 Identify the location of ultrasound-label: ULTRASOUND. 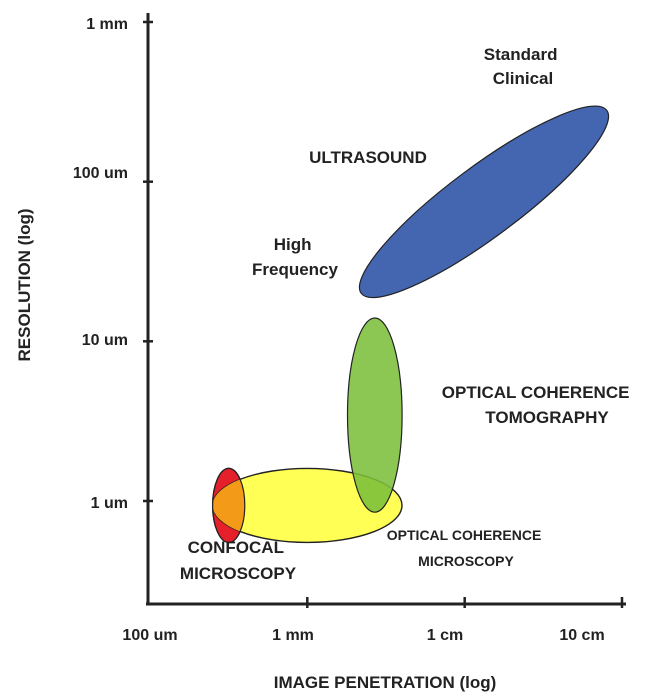
(368, 157).